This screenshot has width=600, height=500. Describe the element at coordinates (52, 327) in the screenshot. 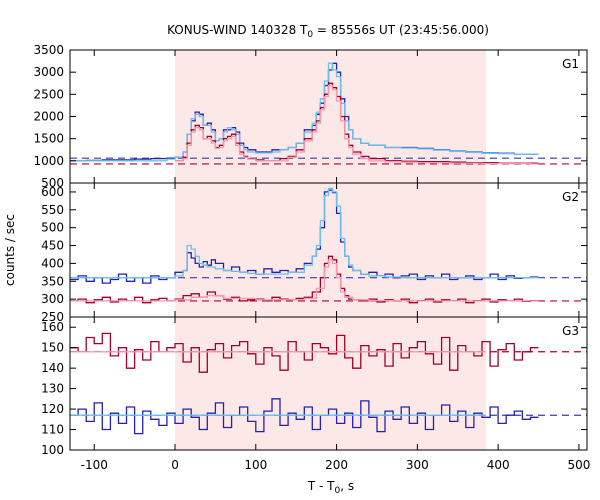

I see `y-tick-label: 160` at that location.